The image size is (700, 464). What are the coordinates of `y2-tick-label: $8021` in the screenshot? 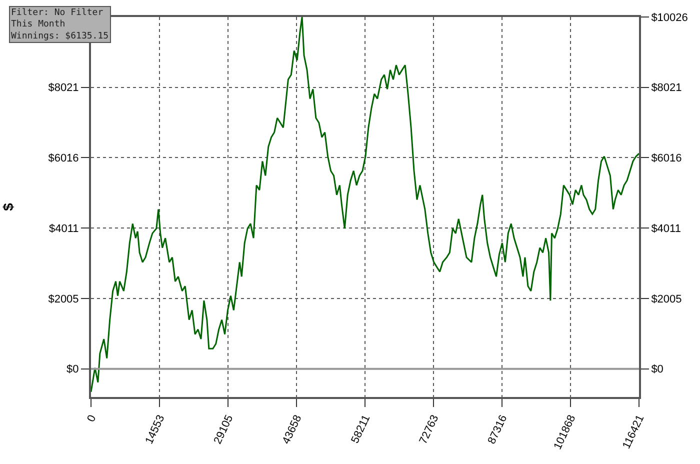 It's located at (666, 88).